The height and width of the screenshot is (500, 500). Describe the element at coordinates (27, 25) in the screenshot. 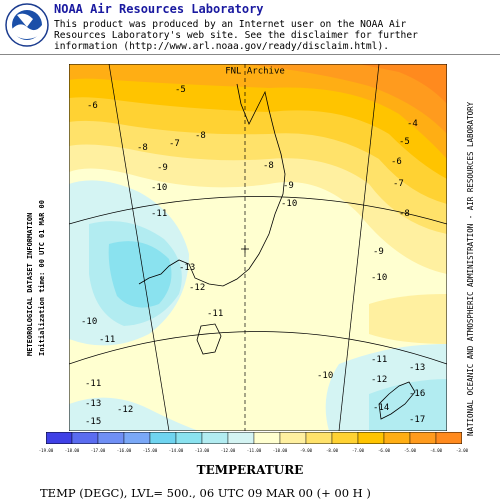

I see `noaa-logo` at that location.